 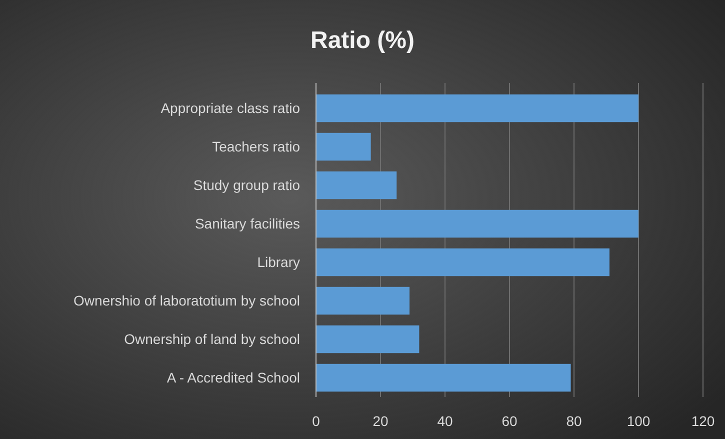 What do you see at coordinates (445, 421) in the screenshot?
I see `x-tick-label: 40` at bounding box center [445, 421].